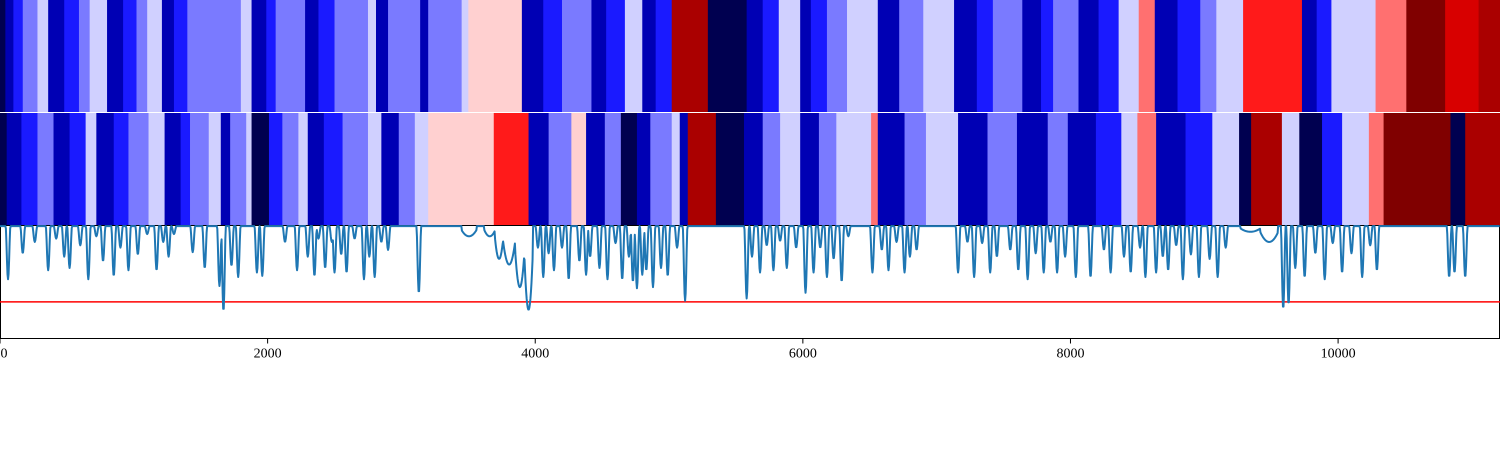 The width and height of the screenshot is (1500, 450). Describe the element at coordinates (268, 354) in the screenshot. I see `x-tick-label-1: 2000` at that location.